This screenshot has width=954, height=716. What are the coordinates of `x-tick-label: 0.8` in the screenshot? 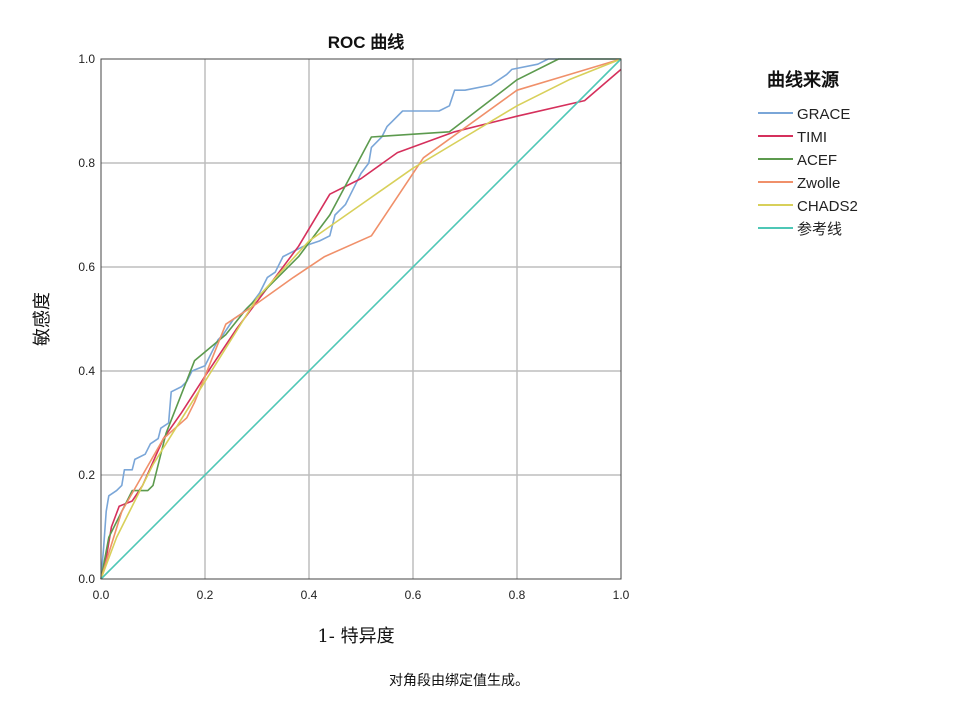 It's located at (517, 595).